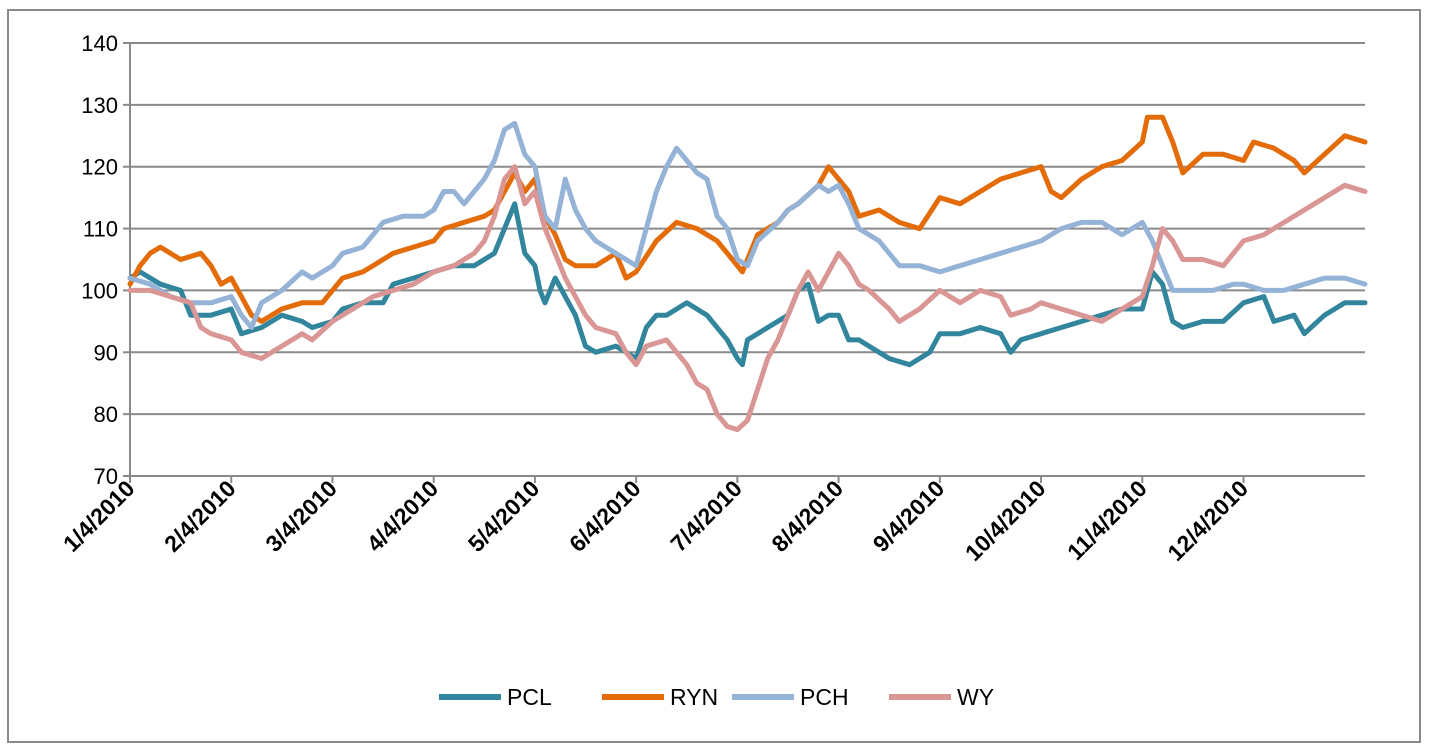 Image resolution: width=1429 pixels, height=751 pixels. Describe the element at coordinates (106, 414) in the screenshot. I see `y-tick-label: 80` at that location.